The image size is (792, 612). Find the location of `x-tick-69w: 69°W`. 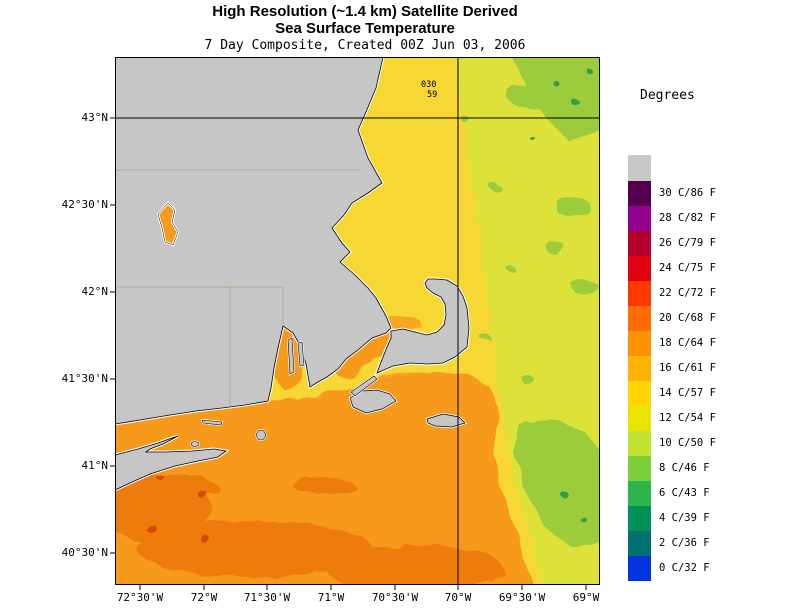

x-tick-69w: 69°W is located at coordinates (586, 597).